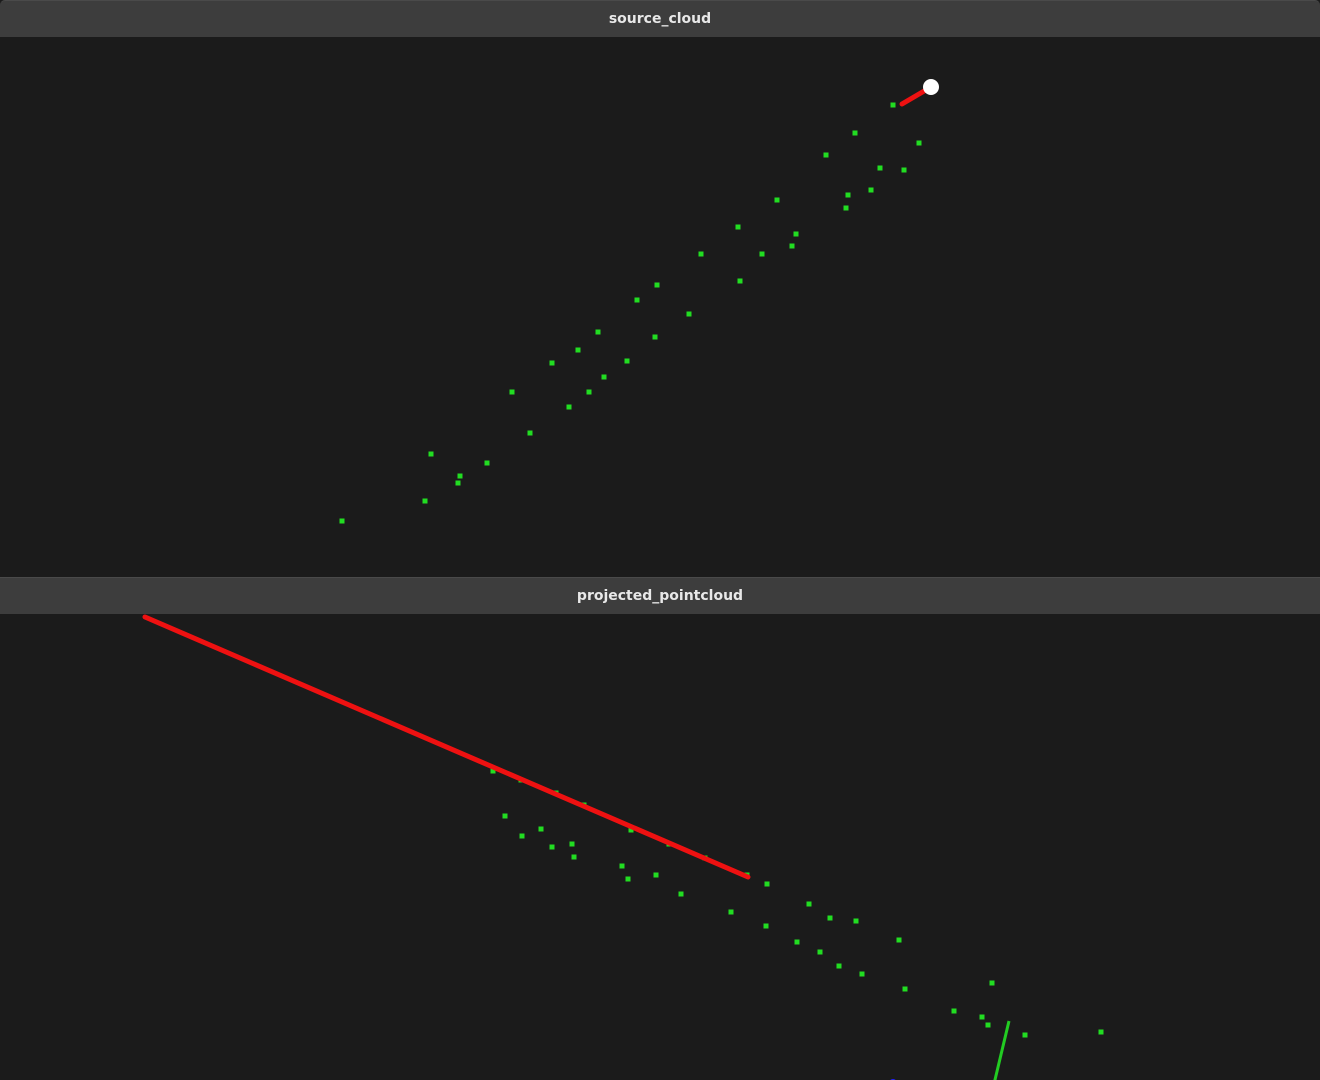 The image size is (1320, 1080). I want to click on window-titlebar: projected_pointcloud, so click(660, 595).